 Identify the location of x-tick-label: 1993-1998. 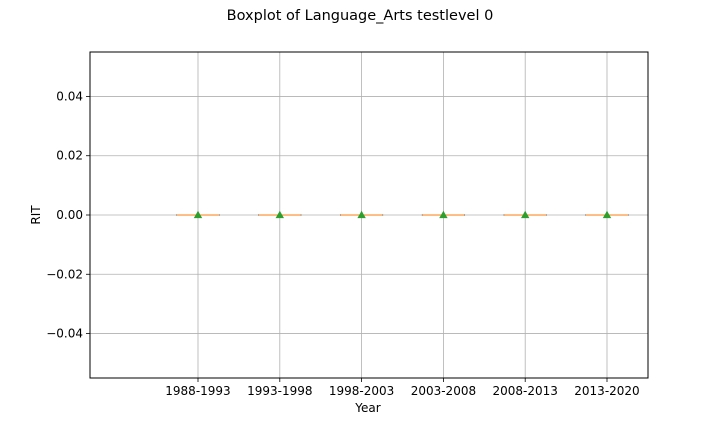
(279, 391).